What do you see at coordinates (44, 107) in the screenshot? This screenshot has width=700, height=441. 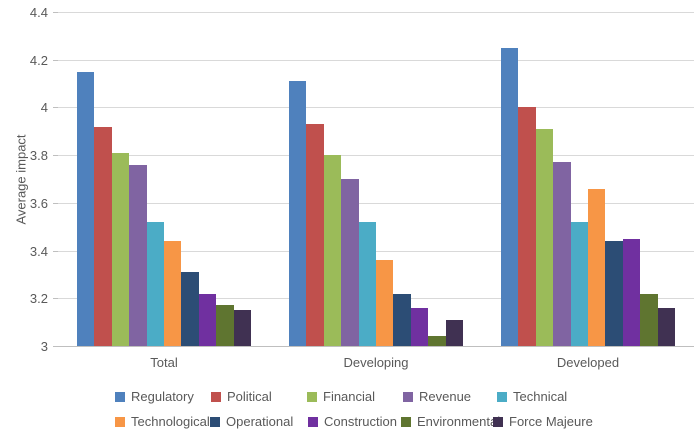 I see `y-tick-label: 4` at bounding box center [44, 107].